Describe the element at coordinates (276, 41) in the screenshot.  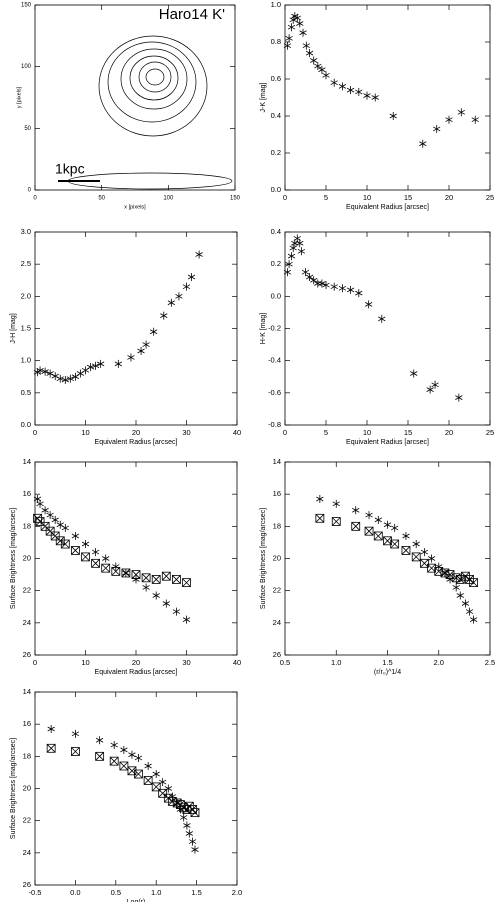
I see `y-tick-label: 0.8` at that location.